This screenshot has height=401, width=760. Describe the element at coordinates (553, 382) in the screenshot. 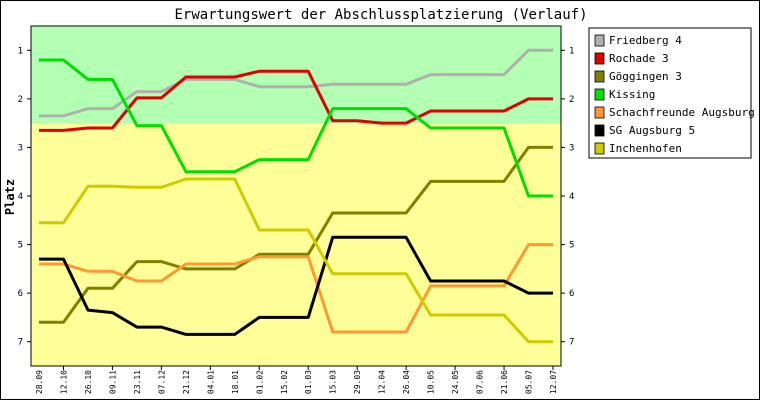

I see `x-tick-label: 12.07` at that location.